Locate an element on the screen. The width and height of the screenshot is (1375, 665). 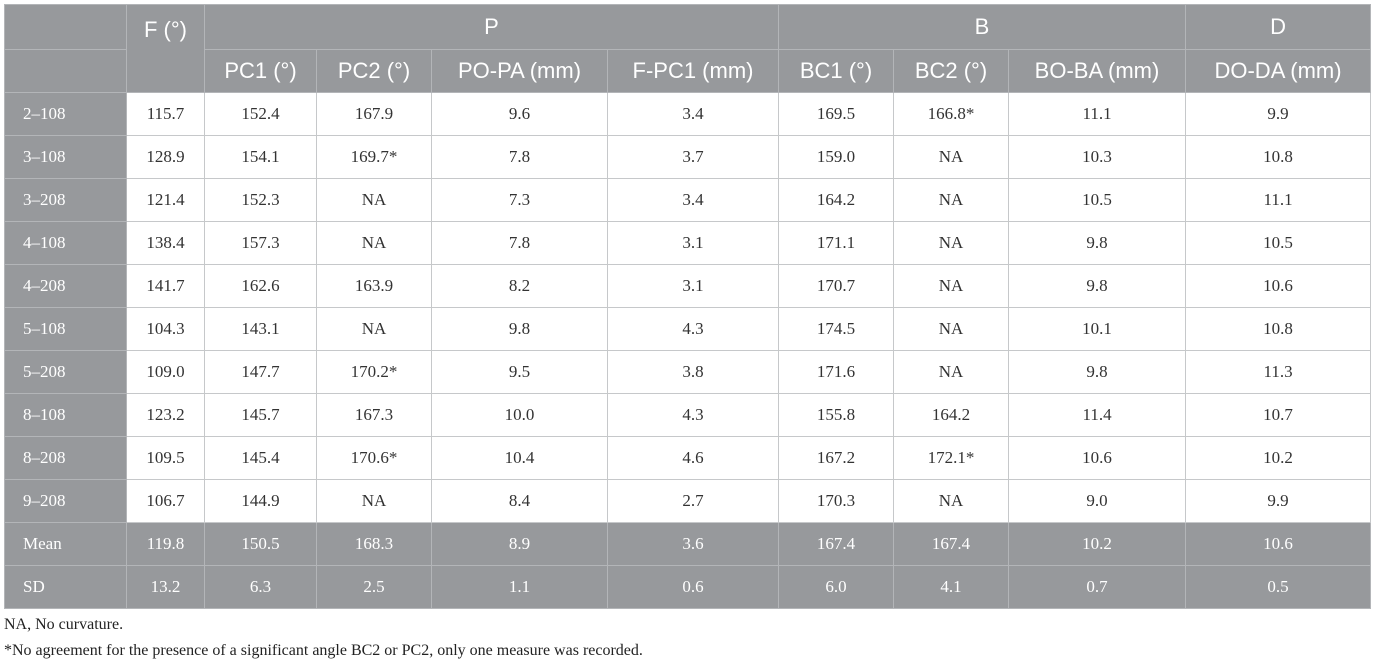
table-cell: 10.3 is located at coordinates (1097, 157).